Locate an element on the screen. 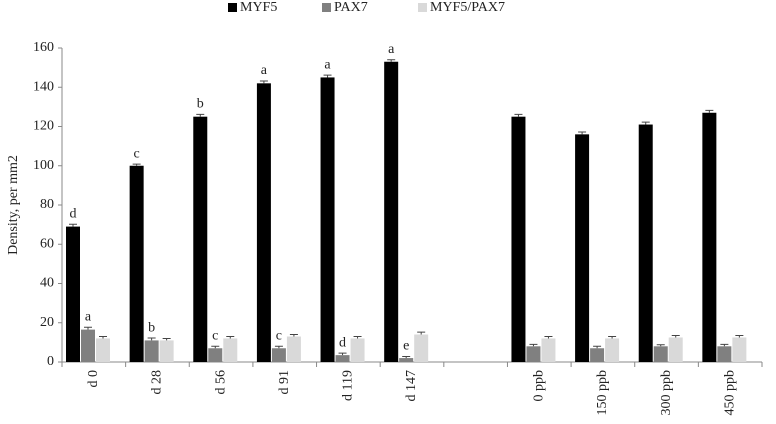 This screenshot has height=424, width=776. x-tick-label: 150 ppb is located at coordinates (602, 393).